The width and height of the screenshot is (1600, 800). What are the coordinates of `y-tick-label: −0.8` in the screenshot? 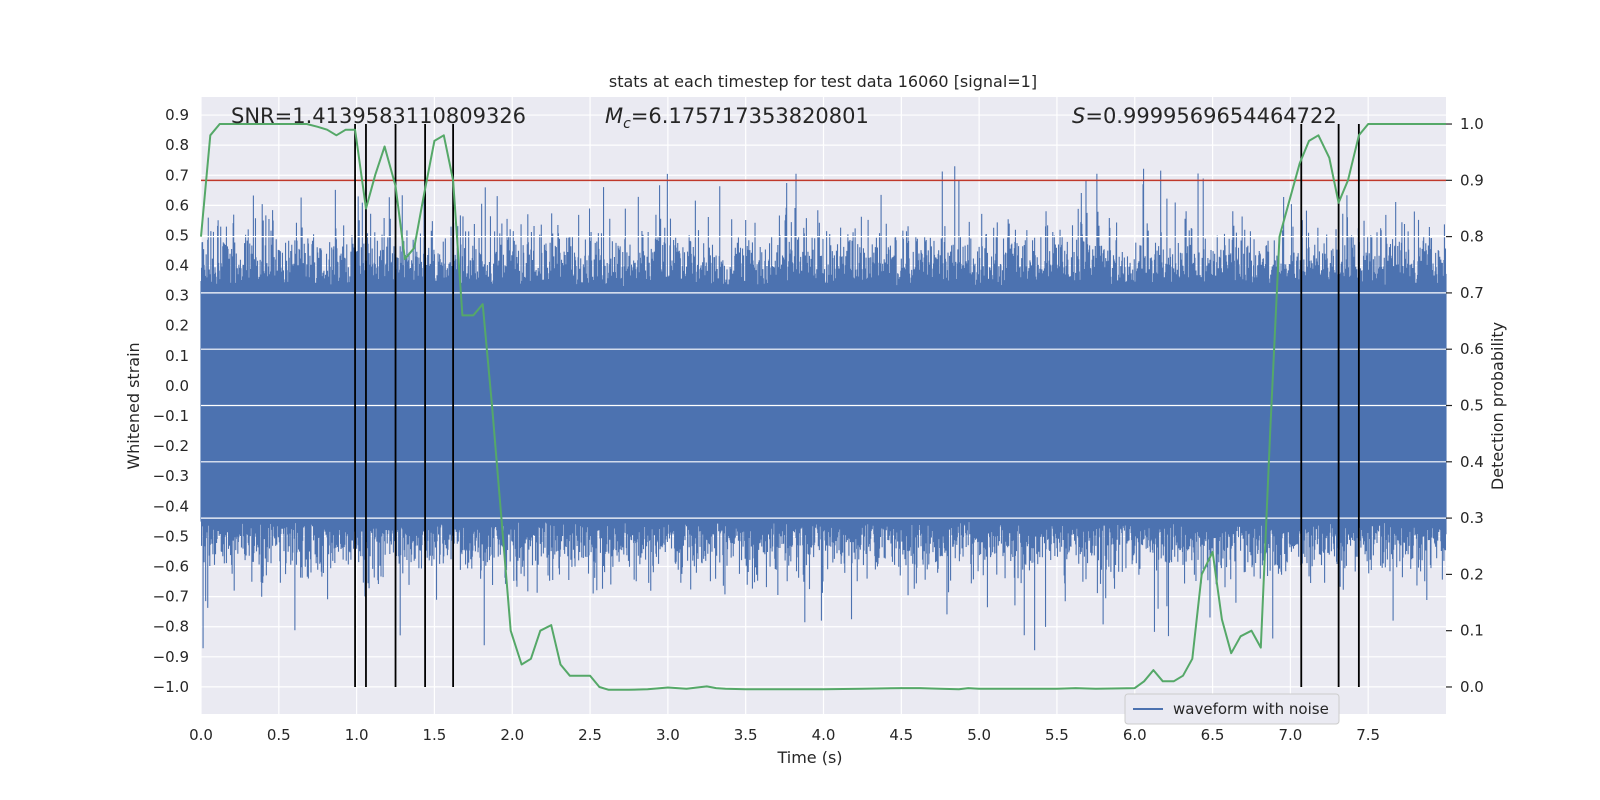 It's located at (171, 627).